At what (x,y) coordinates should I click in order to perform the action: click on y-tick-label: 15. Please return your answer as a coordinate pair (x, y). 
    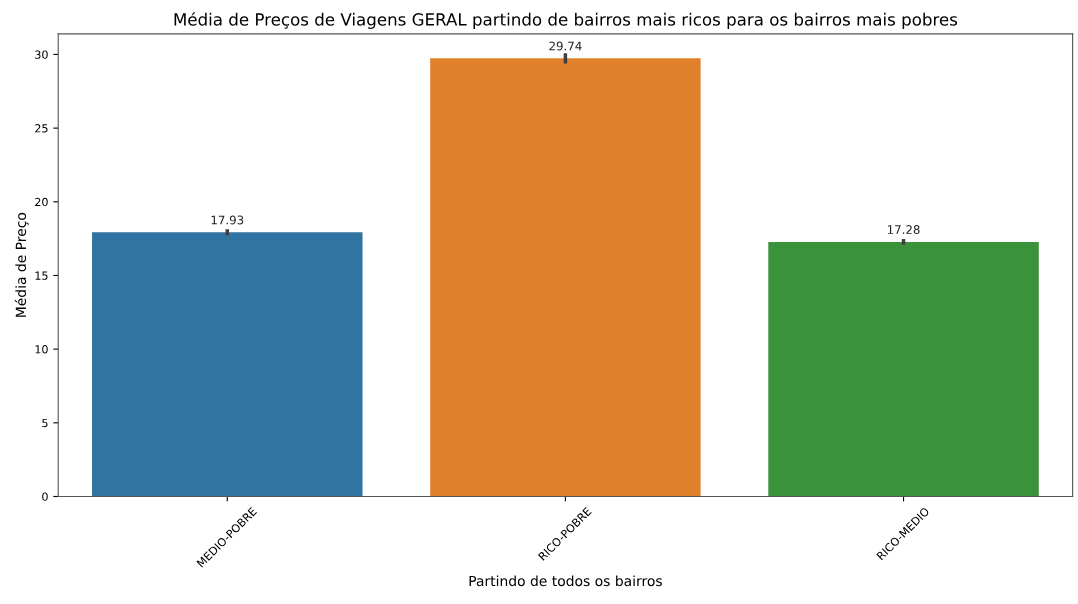
    Looking at the image, I should click on (41, 275).